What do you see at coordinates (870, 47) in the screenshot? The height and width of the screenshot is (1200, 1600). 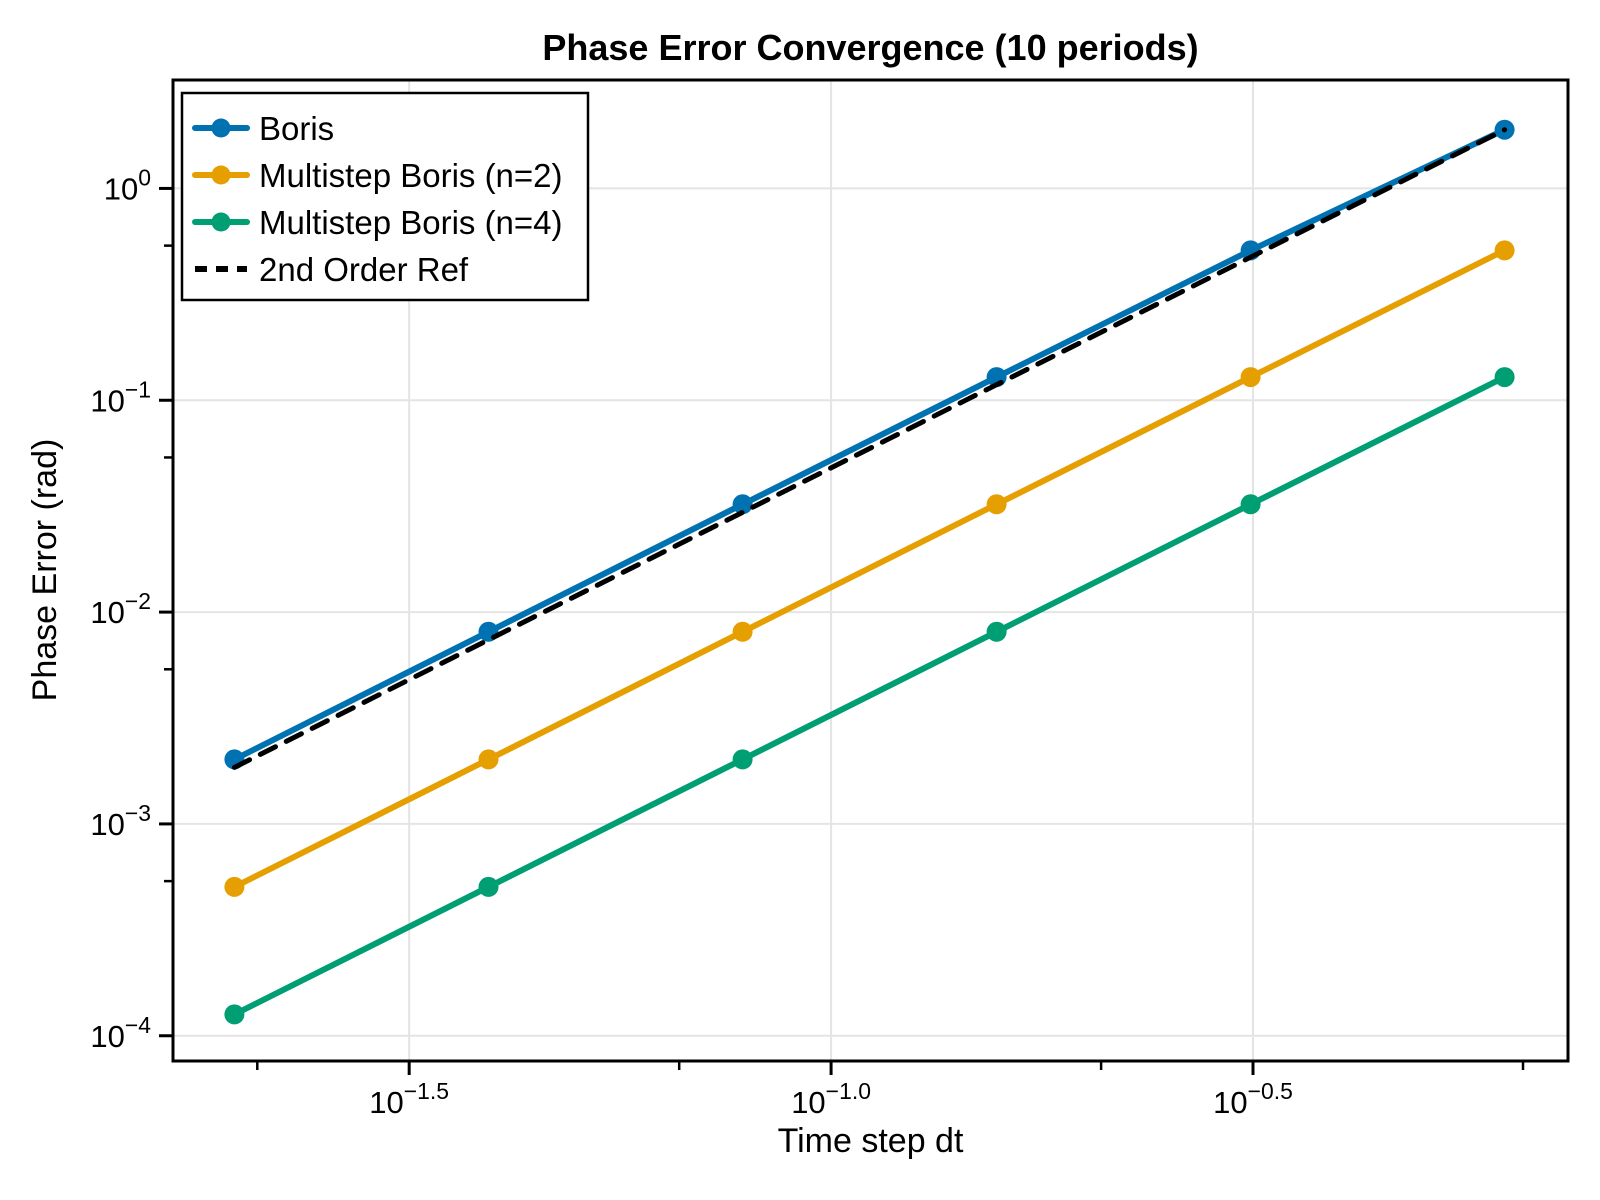 I see `chart-title: Phase Error Convergence (10 periods)` at bounding box center [870, 47].